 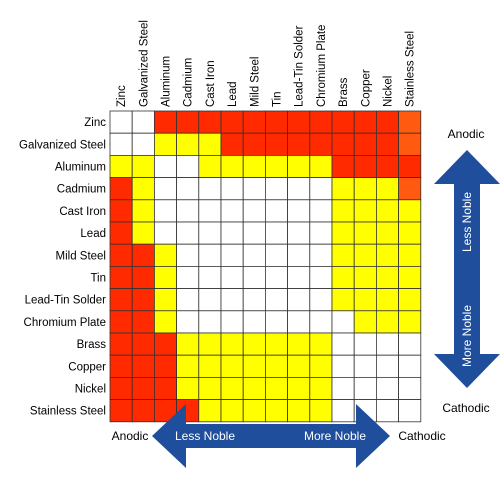 What do you see at coordinates (82, 212) in the screenshot?
I see `row-label: Cast Iron` at bounding box center [82, 212].